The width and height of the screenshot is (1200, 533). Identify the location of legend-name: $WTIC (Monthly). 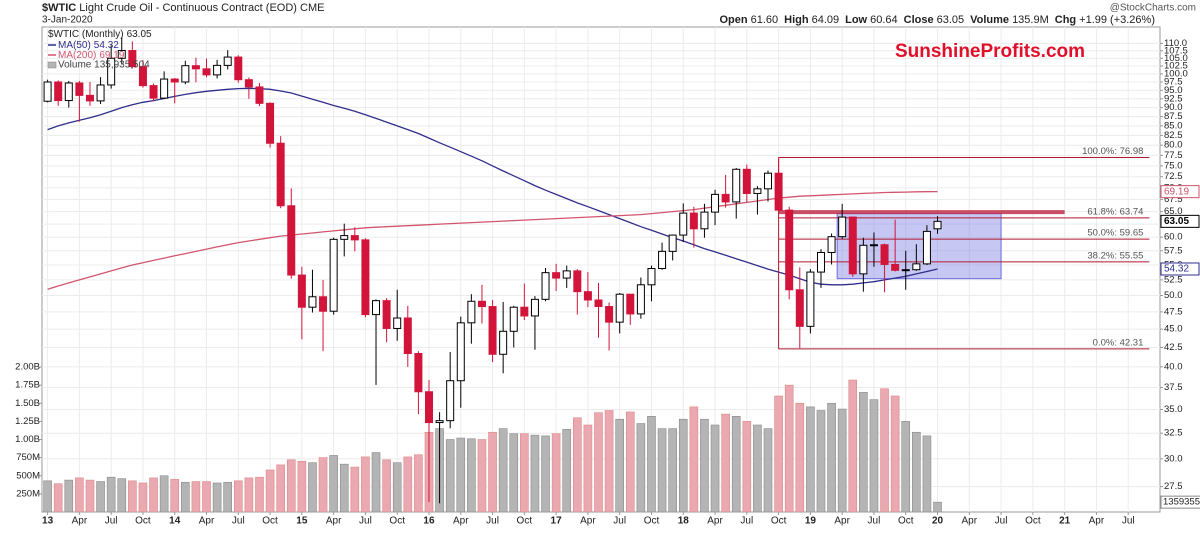
(86, 34).